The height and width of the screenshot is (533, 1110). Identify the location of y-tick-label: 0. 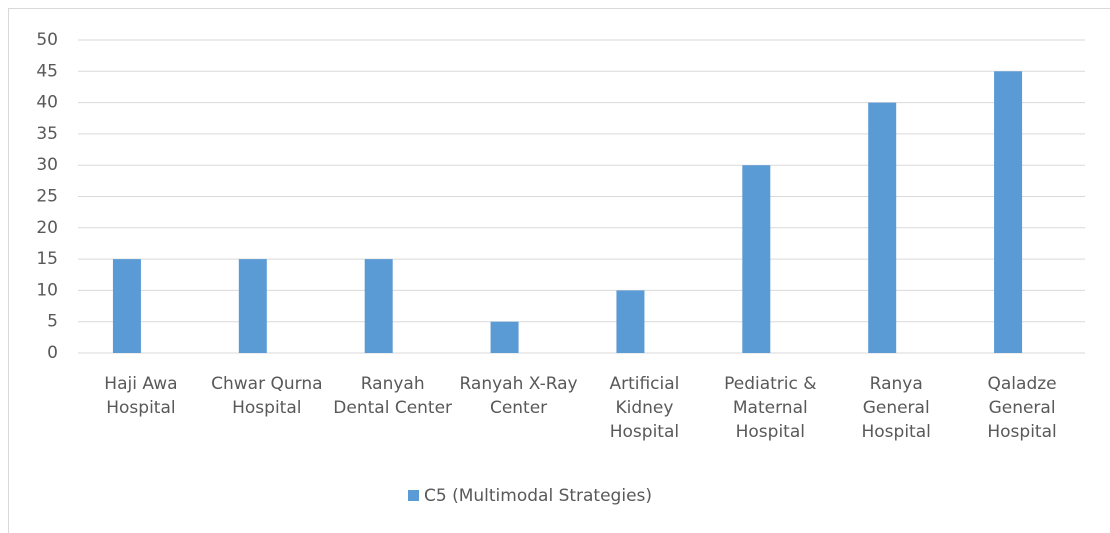
(52, 353).